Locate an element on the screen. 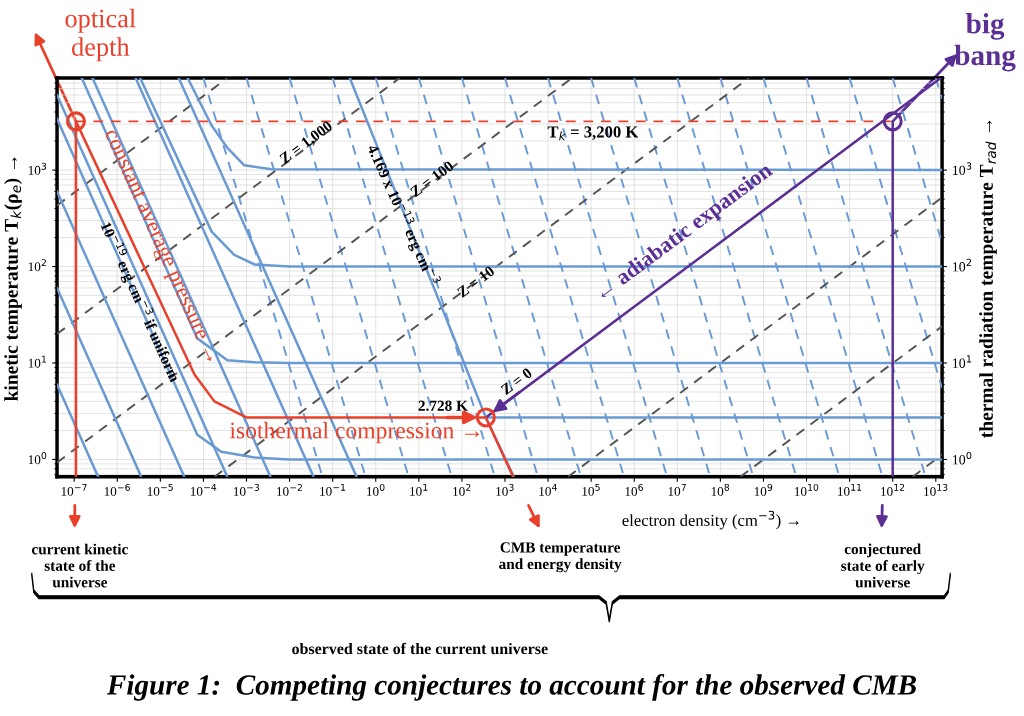 The width and height of the screenshot is (1024, 716). x-tick-label: 10$^{7}$ is located at coordinates (677, 489).